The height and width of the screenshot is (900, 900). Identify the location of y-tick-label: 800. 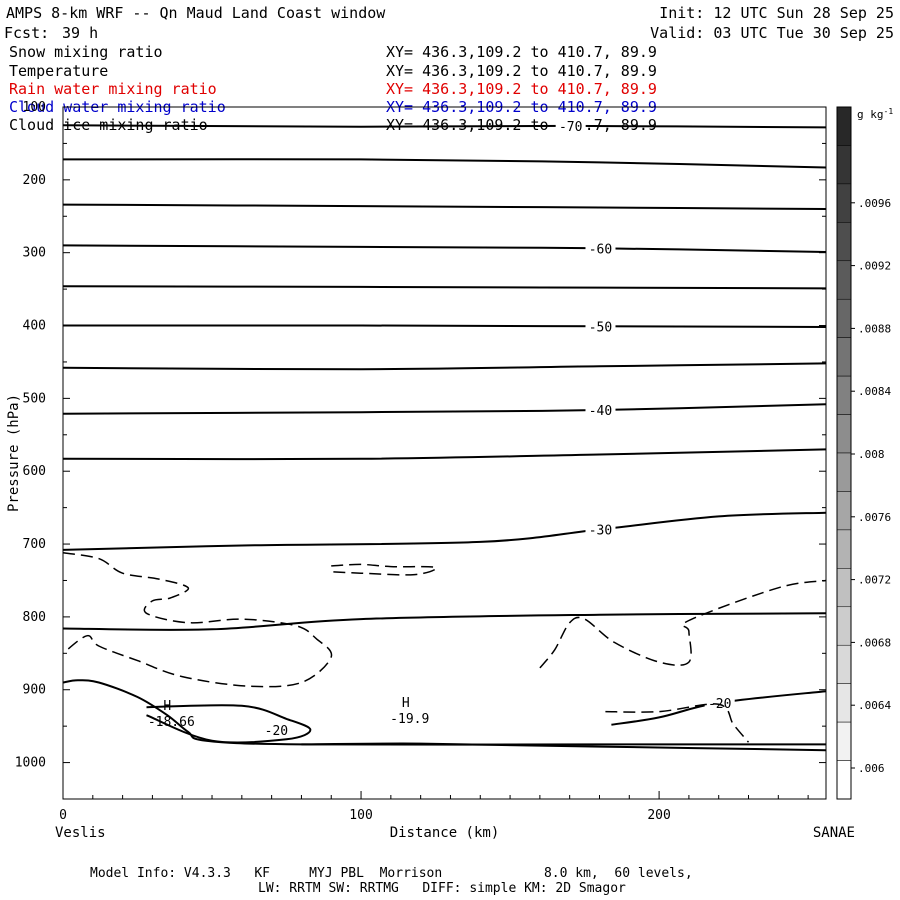
(34, 617).